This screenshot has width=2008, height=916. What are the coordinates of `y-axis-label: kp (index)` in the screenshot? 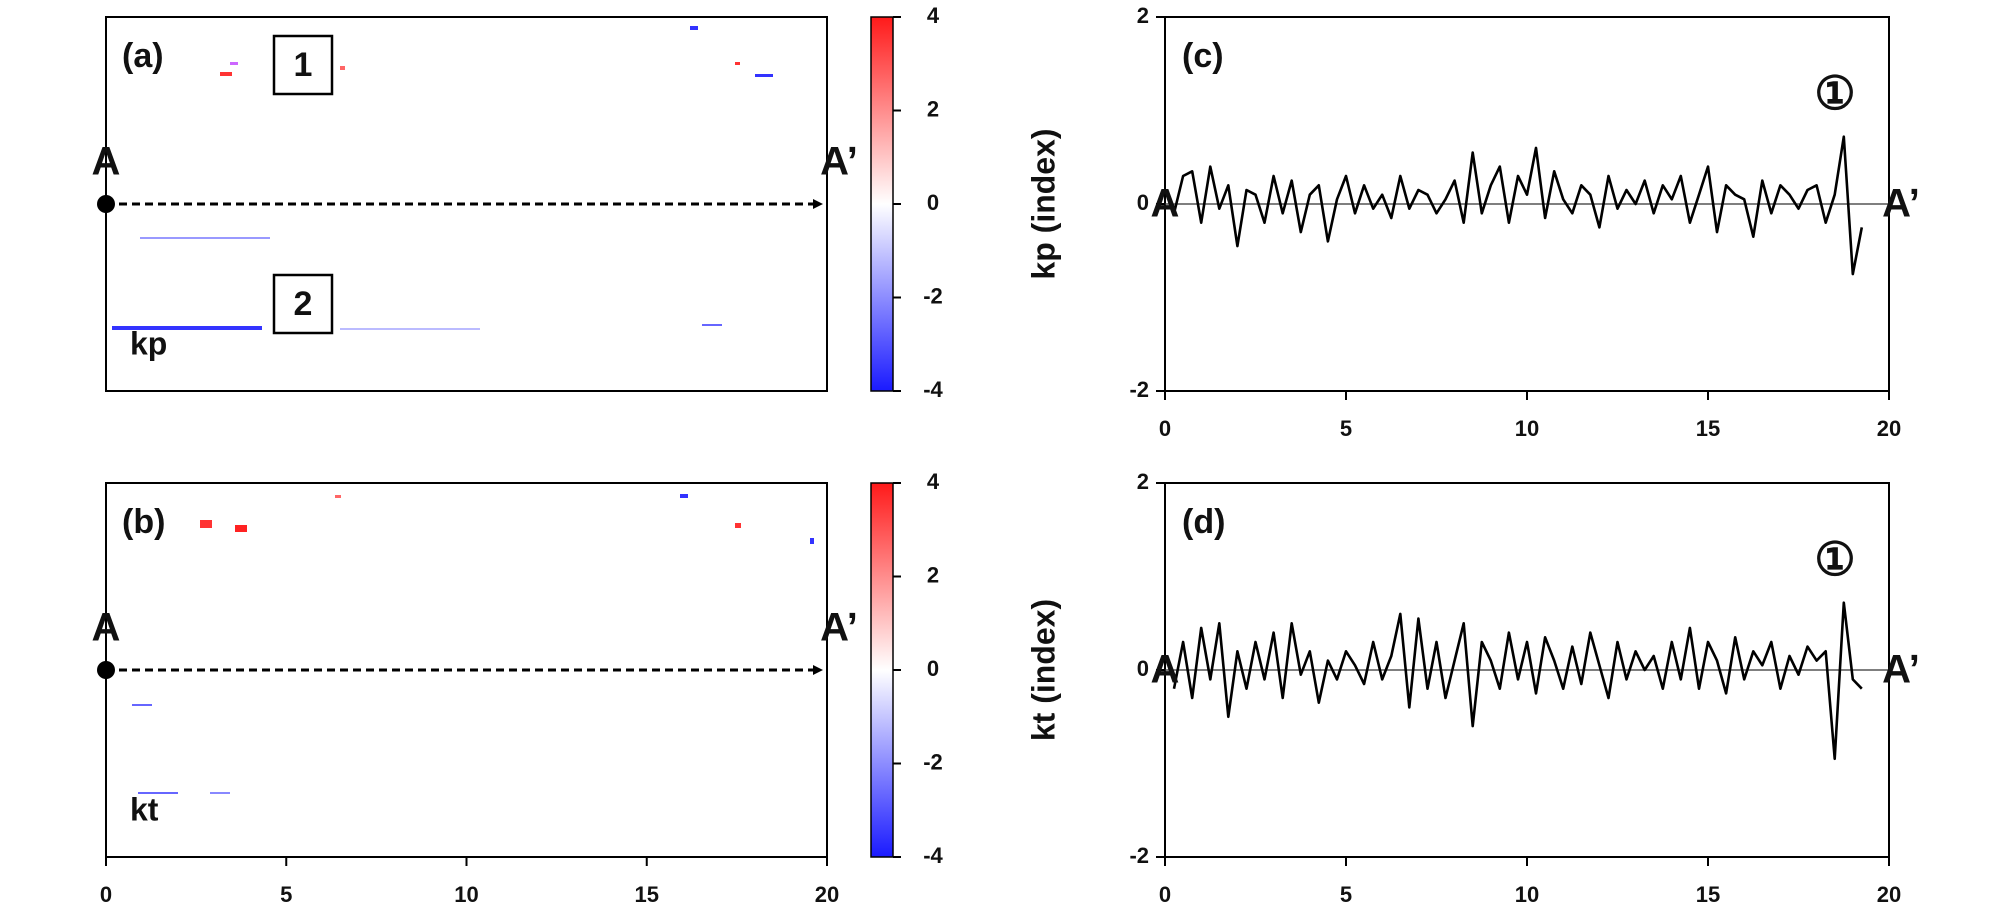 It's located at (1043, 203).